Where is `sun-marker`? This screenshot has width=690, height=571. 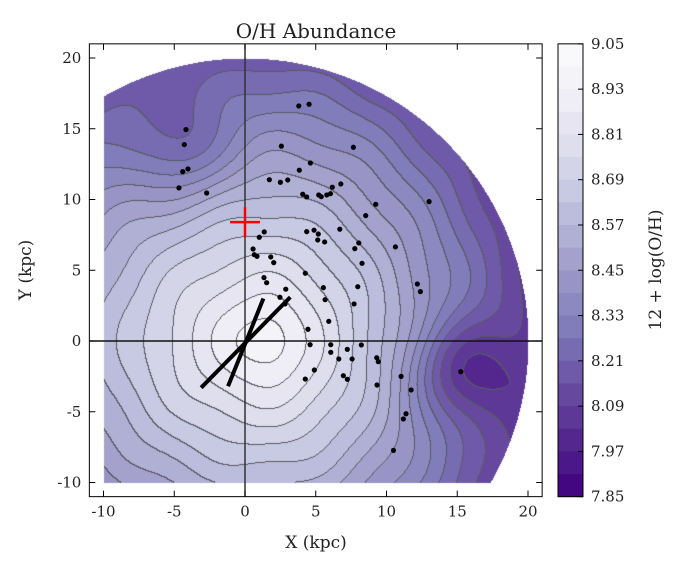 sun-marker is located at coordinates (245, 222).